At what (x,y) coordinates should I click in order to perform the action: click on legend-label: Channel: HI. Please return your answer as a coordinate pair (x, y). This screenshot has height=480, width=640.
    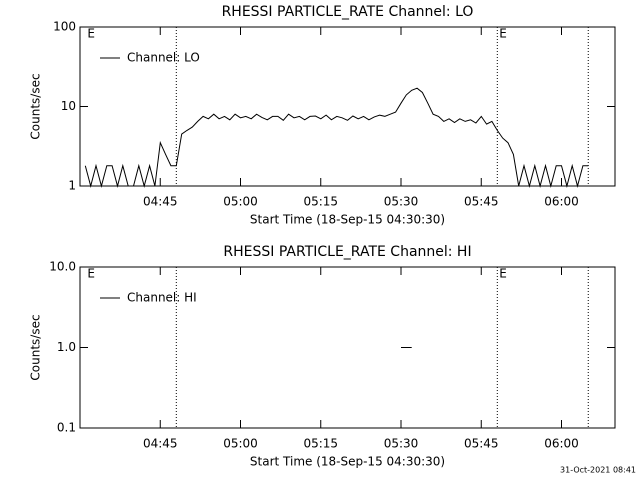
    Looking at the image, I should click on (162, 298).